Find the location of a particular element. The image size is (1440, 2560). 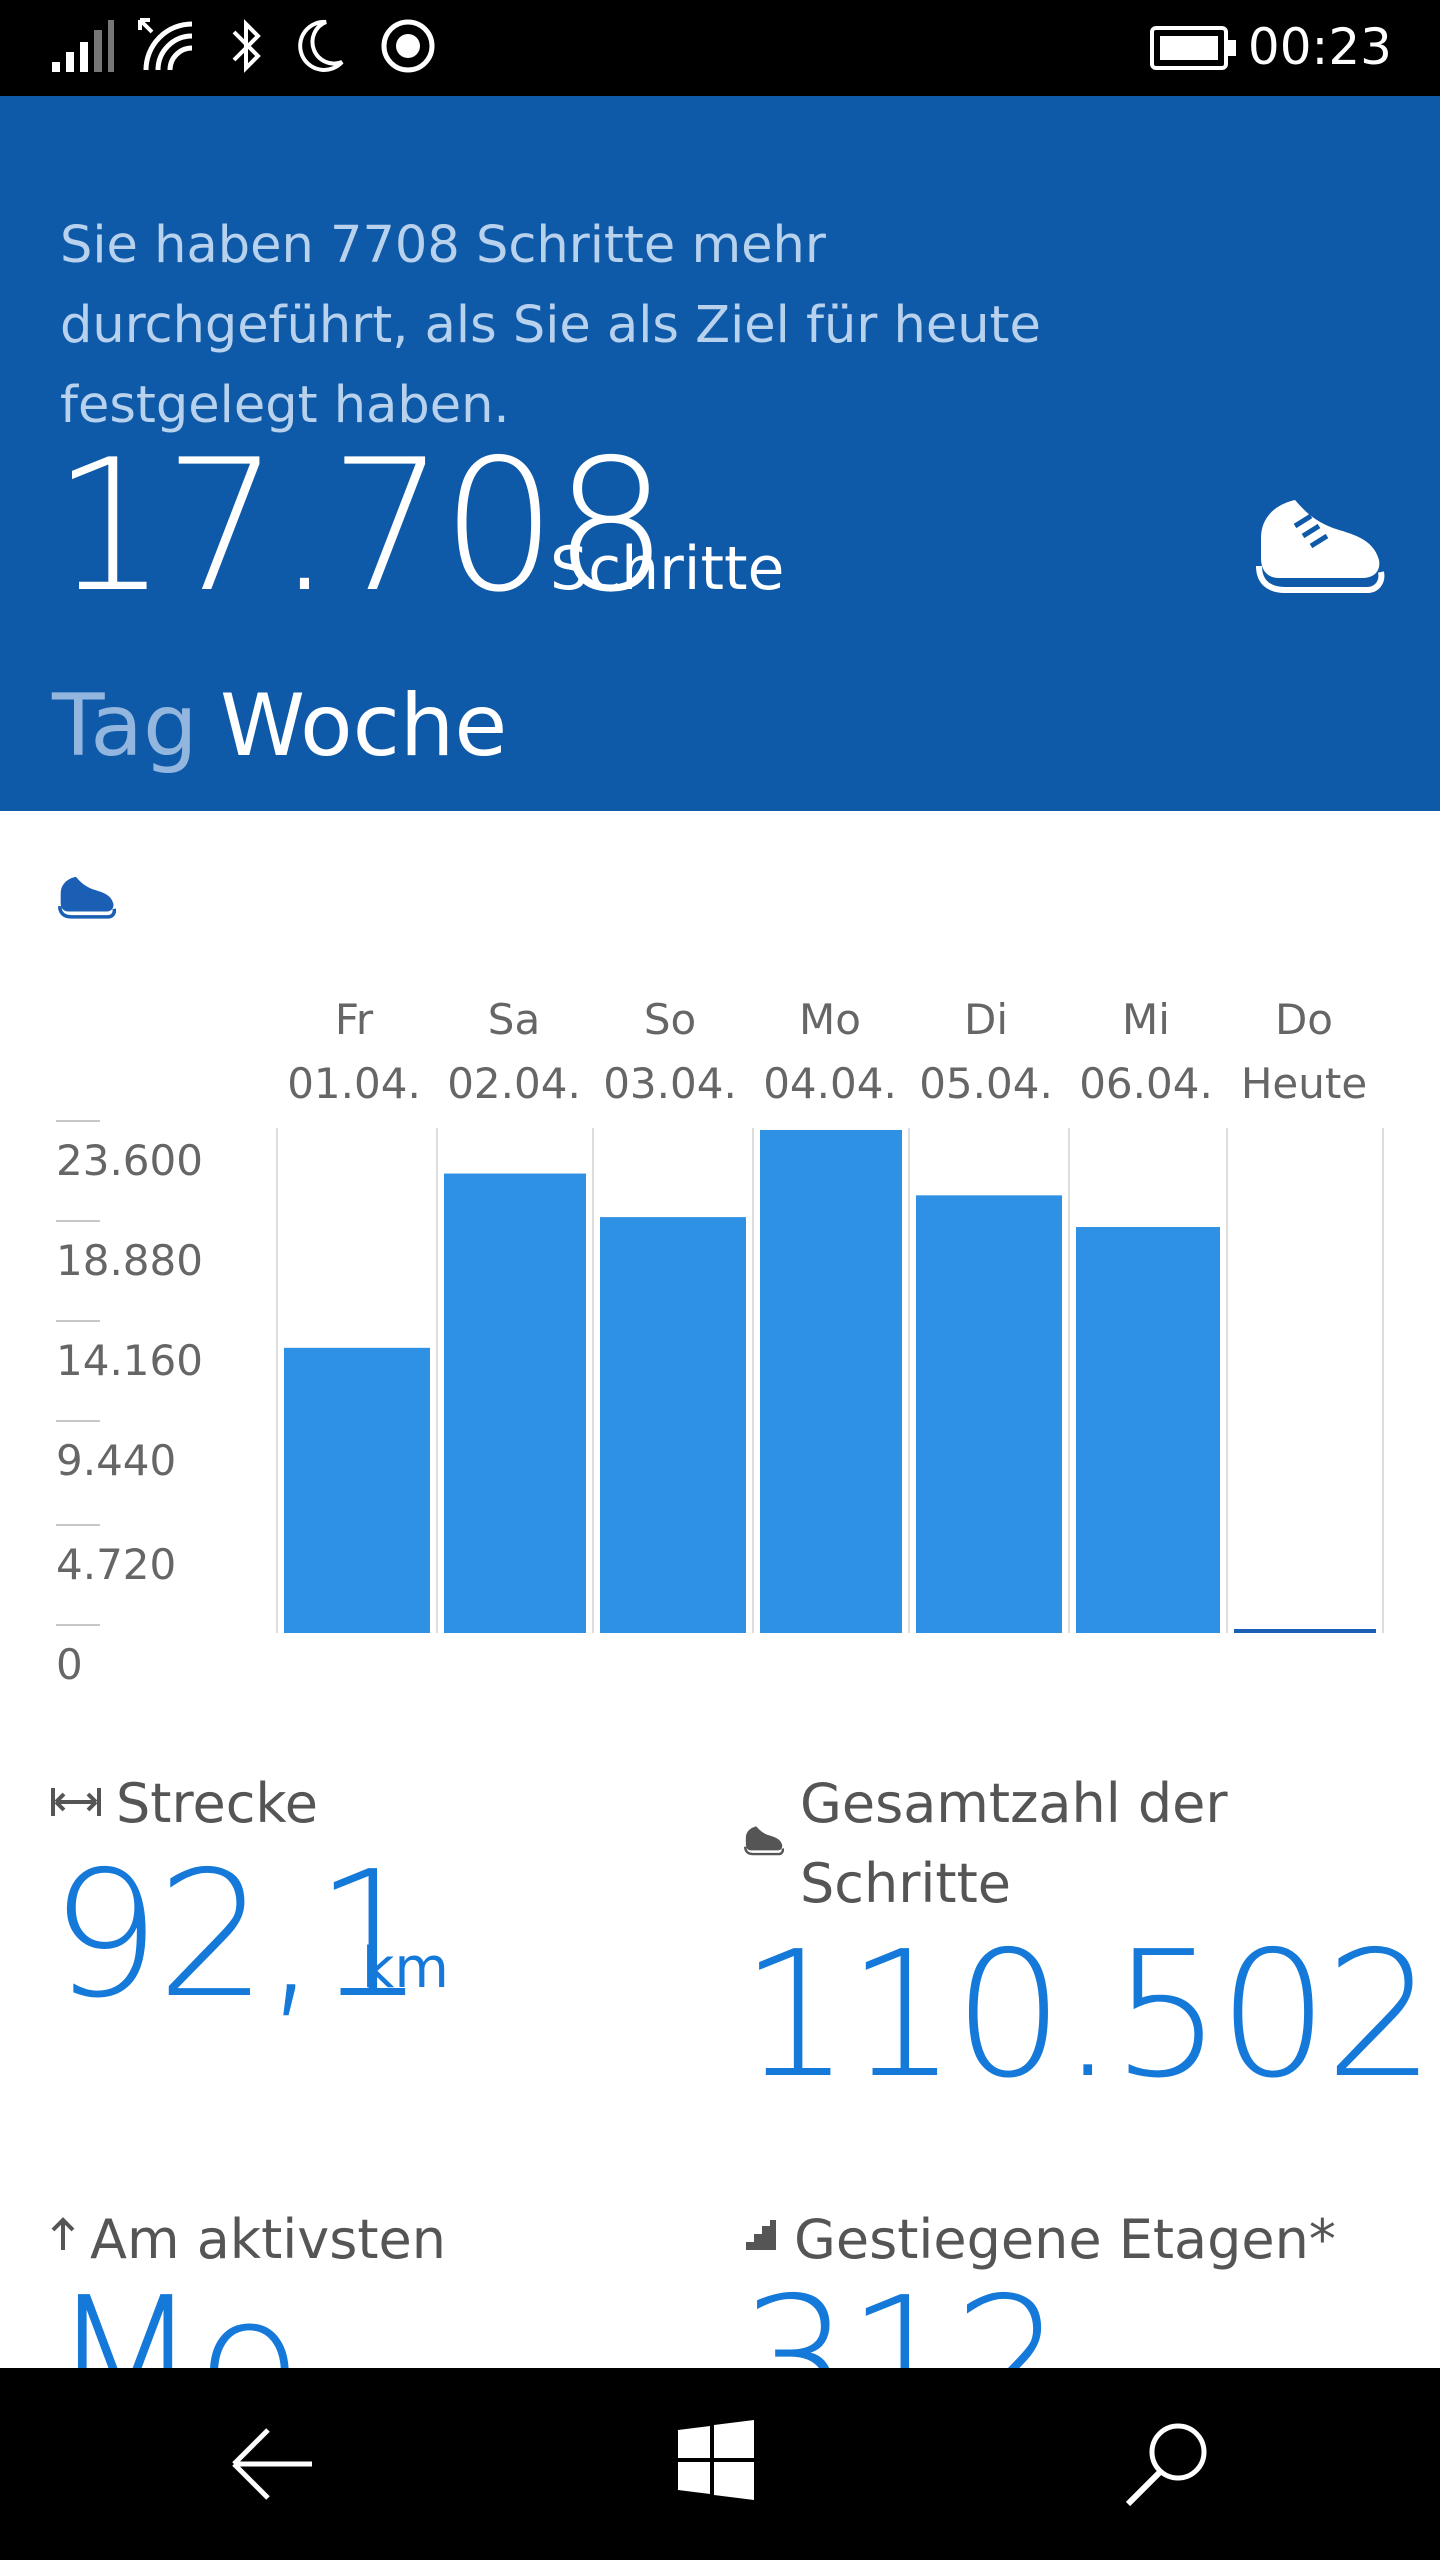

bar-mo is located at coordinates (831, 1381).